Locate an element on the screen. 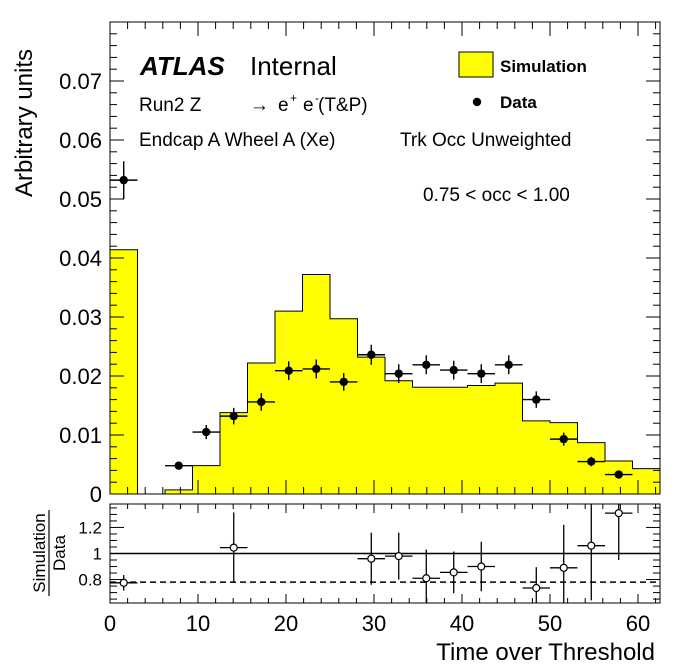 Image resolution: width=696 pixels, height=672 pixels. process-charge-minus: - is located at coordinates (317, 98).